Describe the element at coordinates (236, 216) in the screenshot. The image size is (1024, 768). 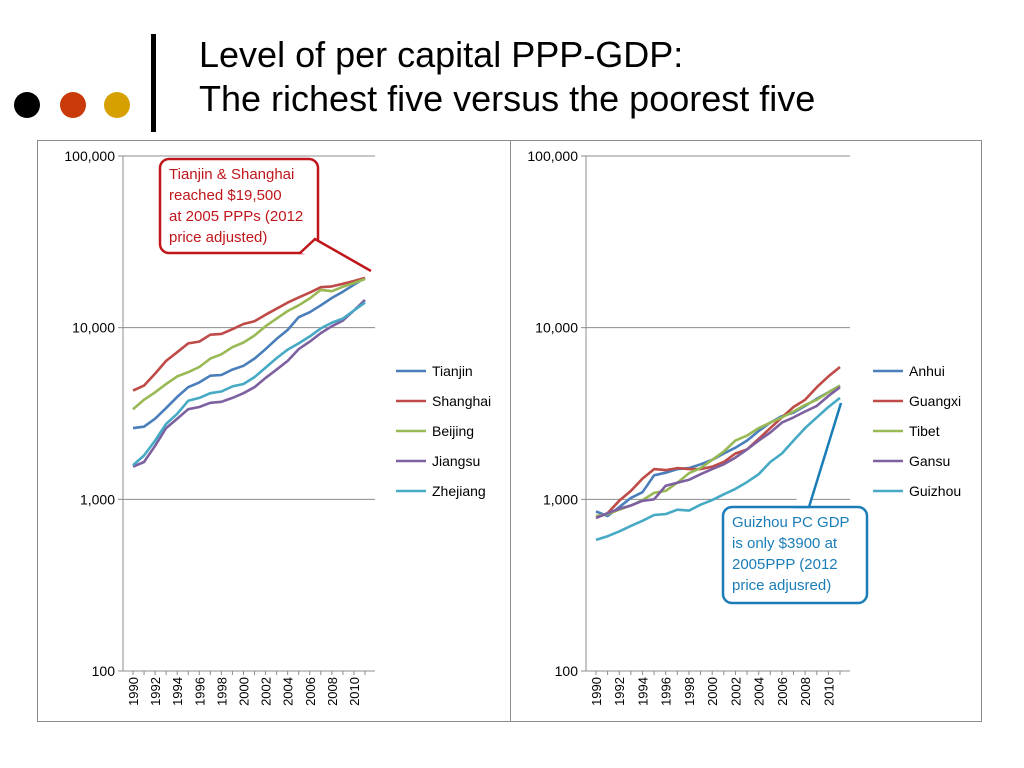
I see `callout-text-line: at 2005 PPPs (2012` at that location.